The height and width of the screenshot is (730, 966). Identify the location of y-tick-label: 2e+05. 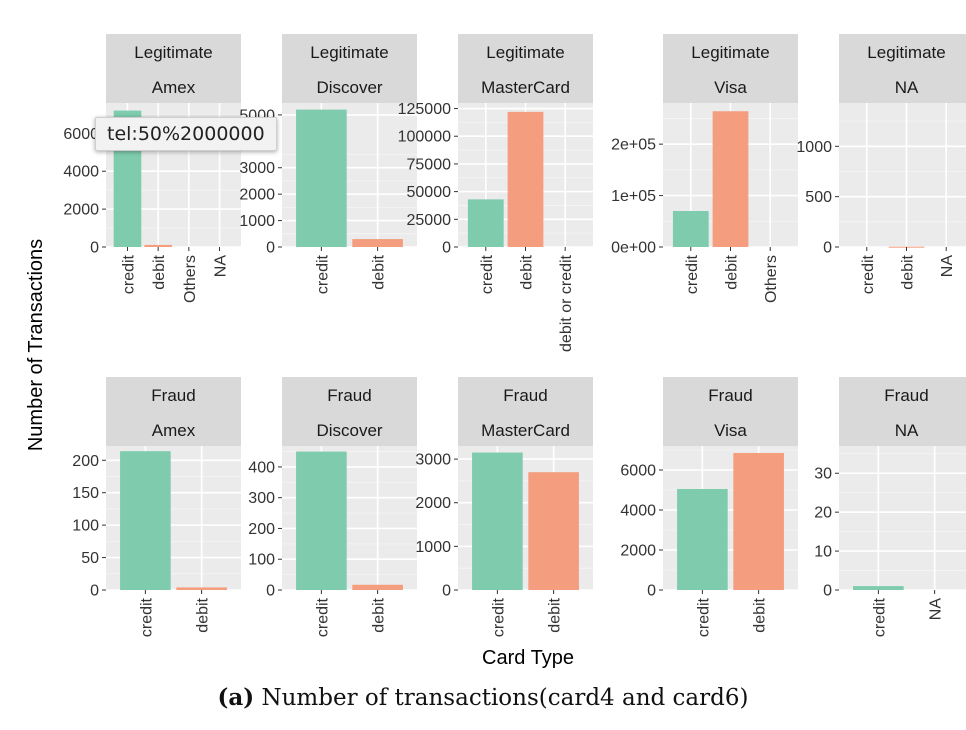
(633, 145).